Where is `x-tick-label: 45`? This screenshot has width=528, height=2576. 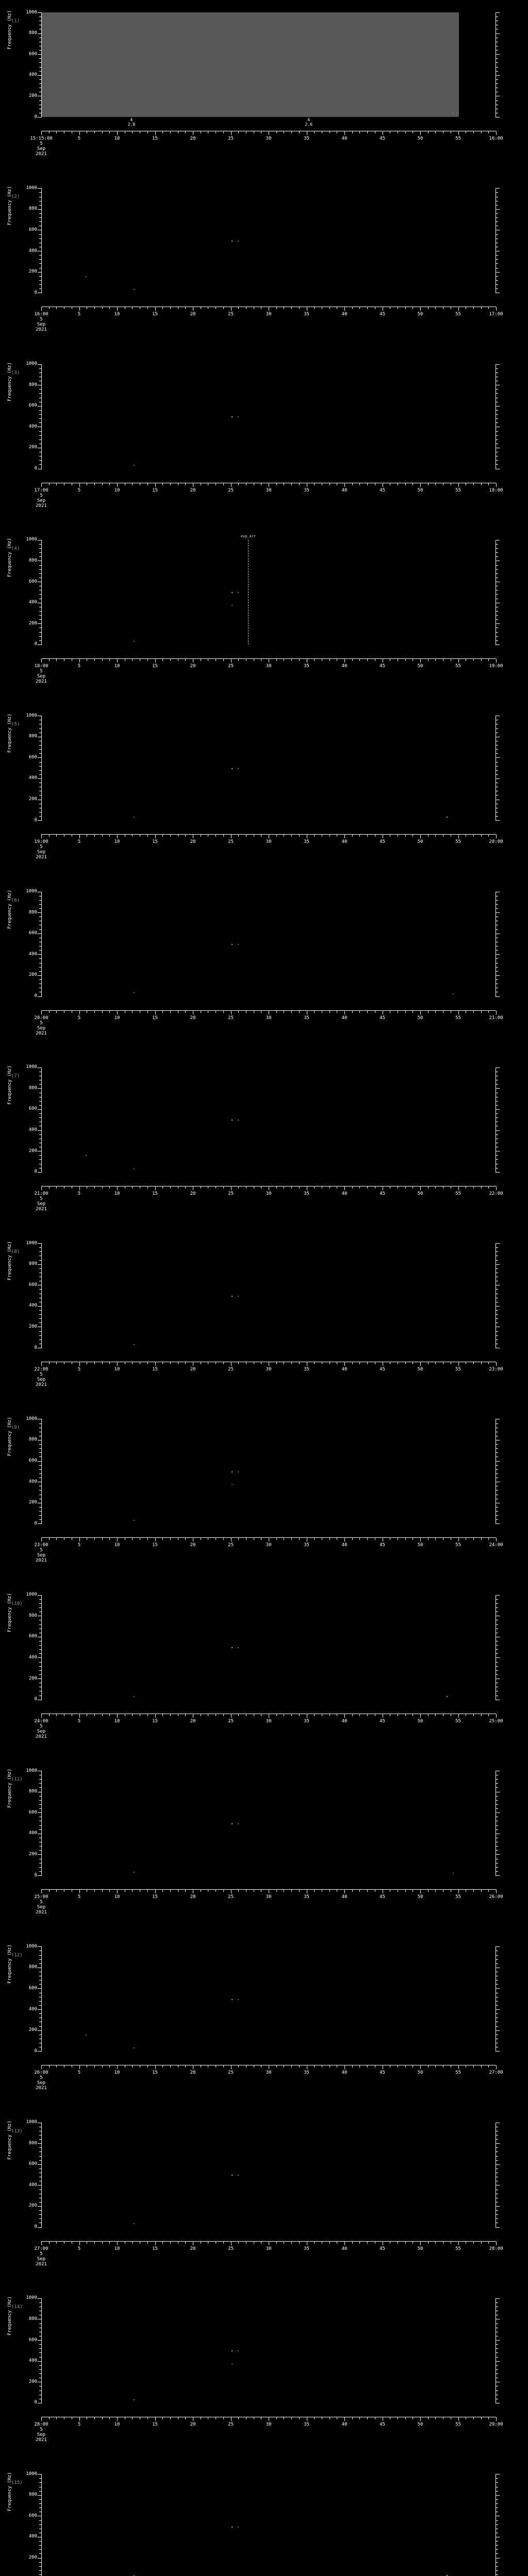
x-tick-label: 45 is located at coordinates (382, 138).